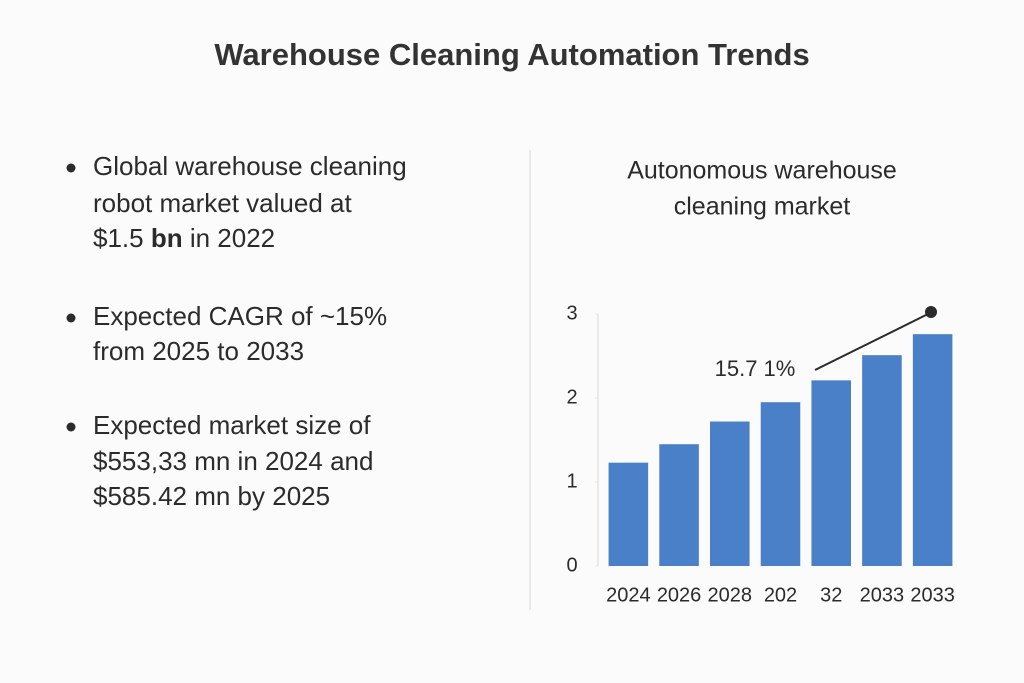 The width and height of the screenshot is (1024, 683). Describe the element at coordinates (872, 341) in the screenshot. I see `annotation-line` at that location.